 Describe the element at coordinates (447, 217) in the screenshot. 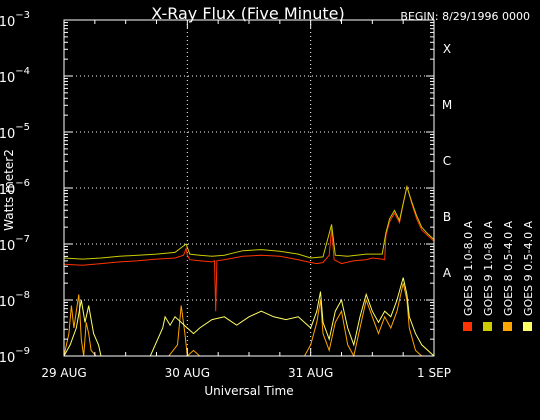

I see `flare-class-label: B` at that location.